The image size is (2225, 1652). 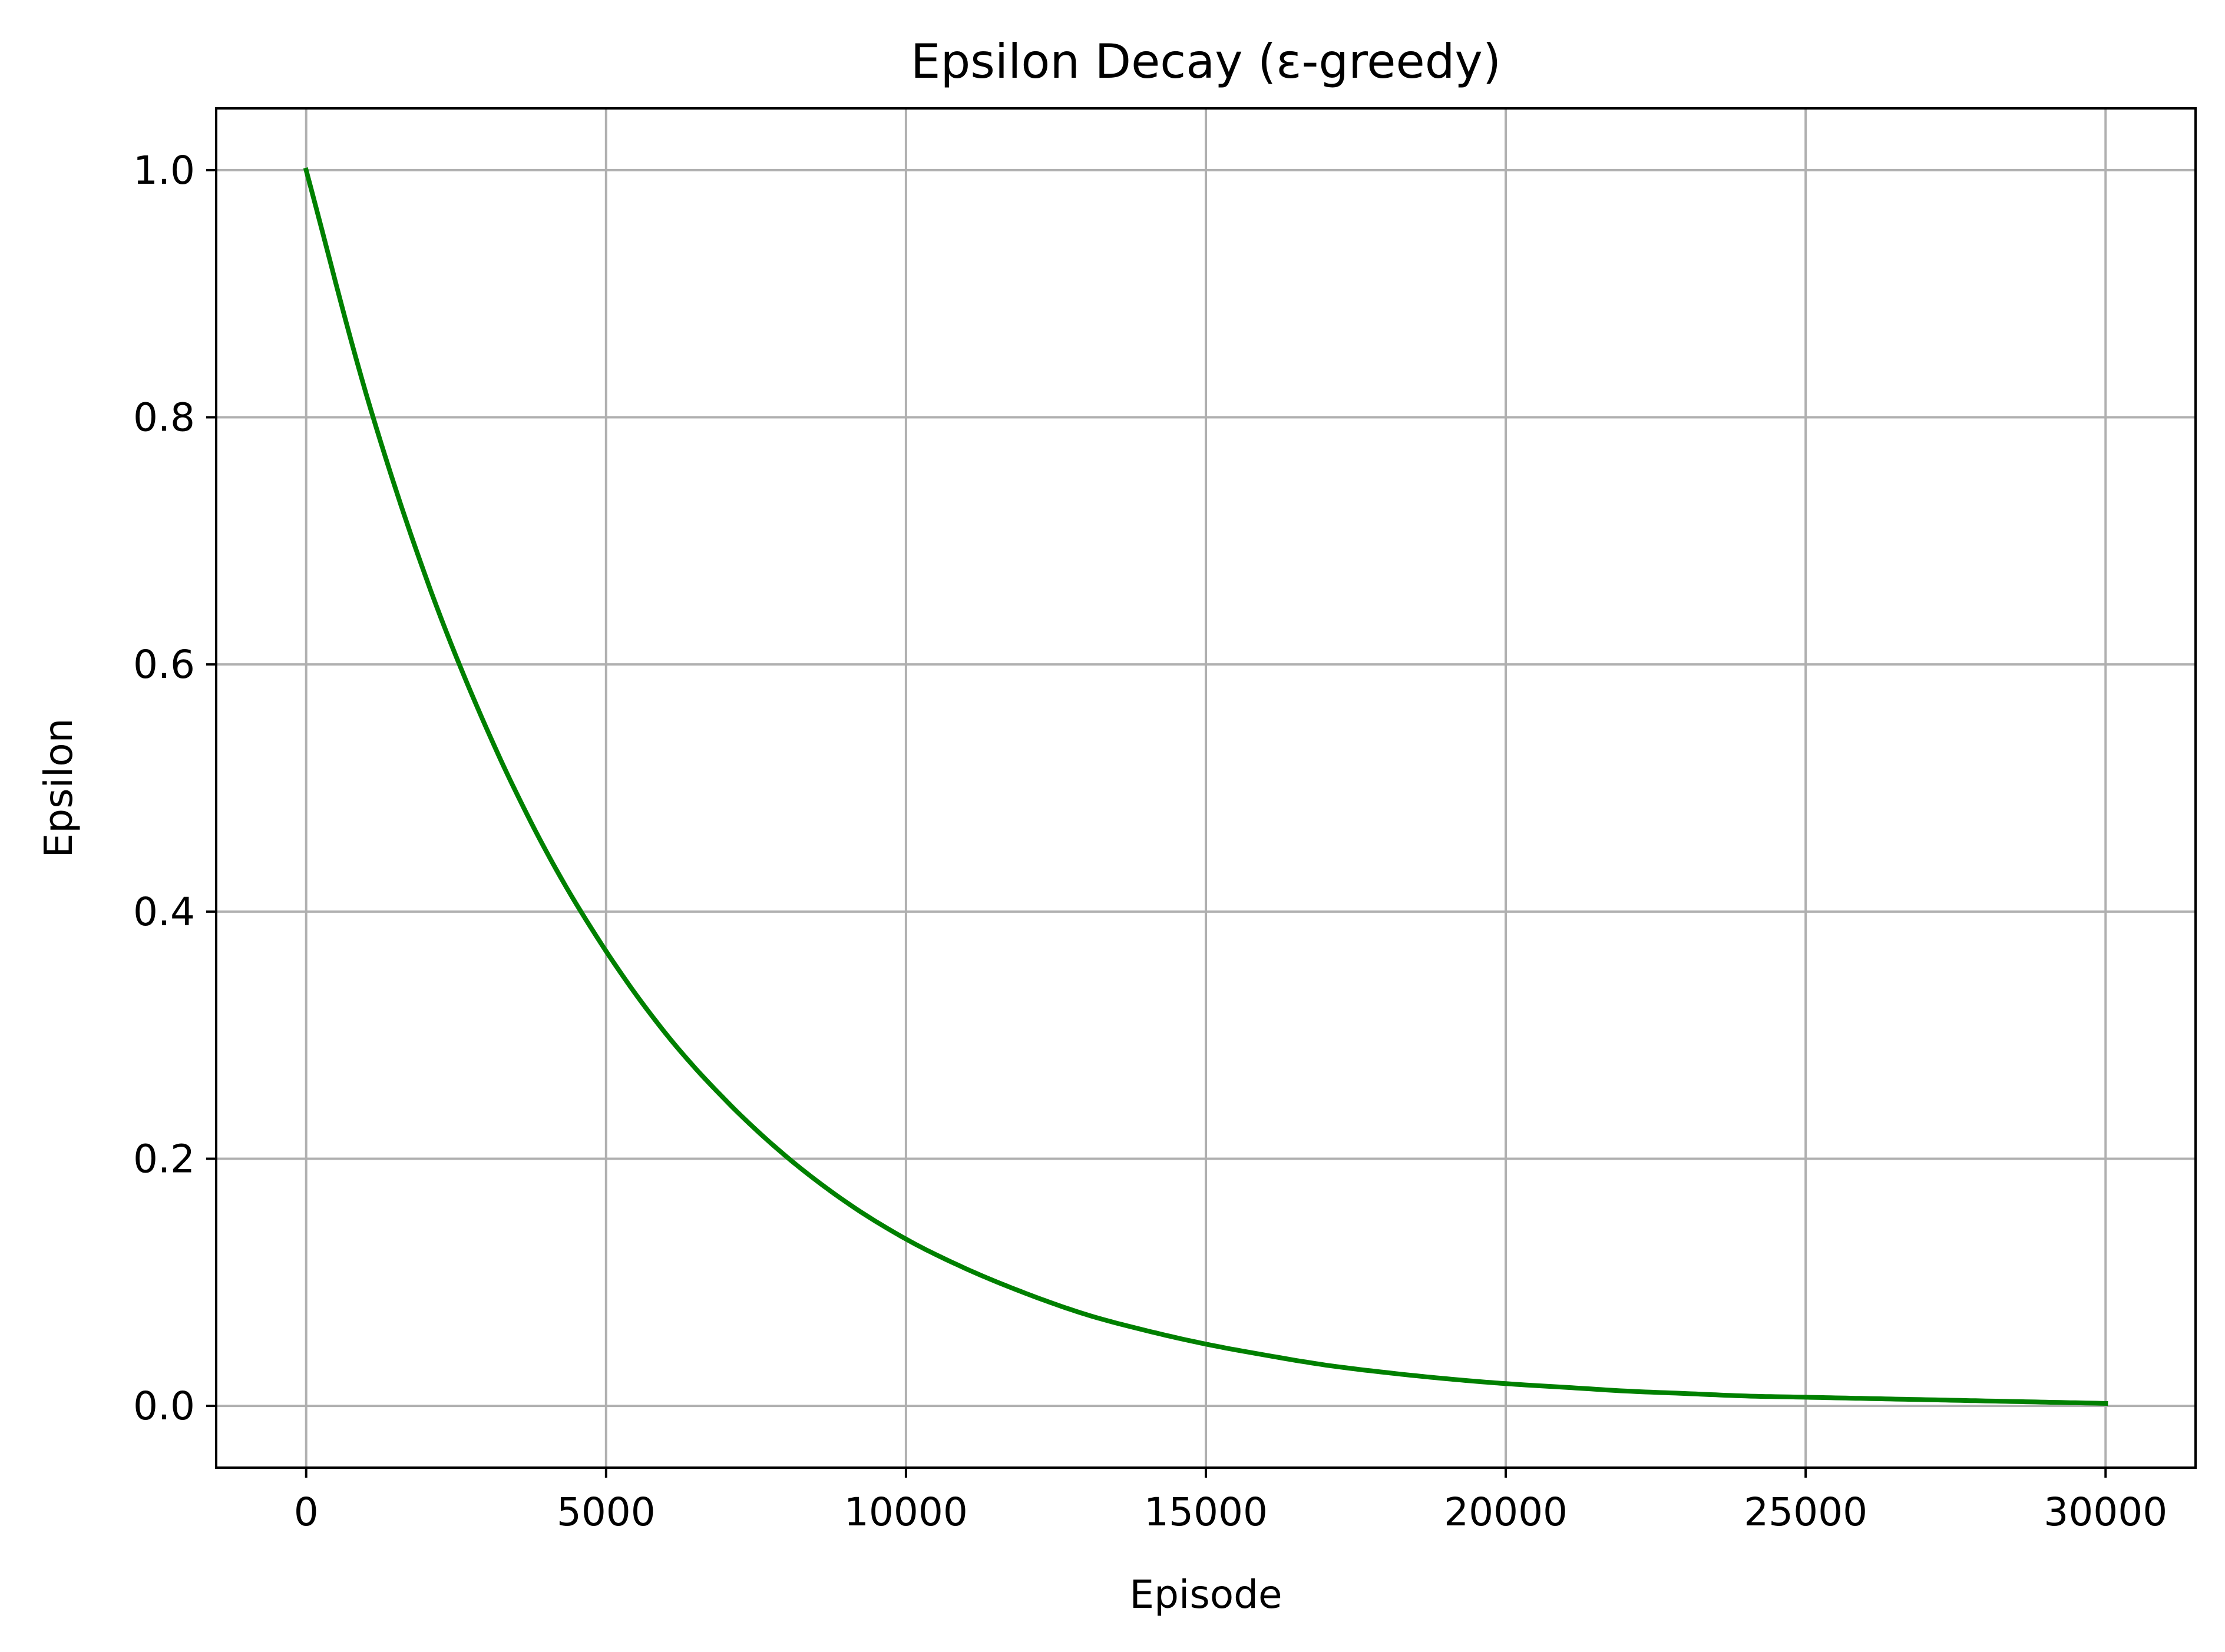 I want to click on y-tick-label: 0.4, so click(x=164, y=912).